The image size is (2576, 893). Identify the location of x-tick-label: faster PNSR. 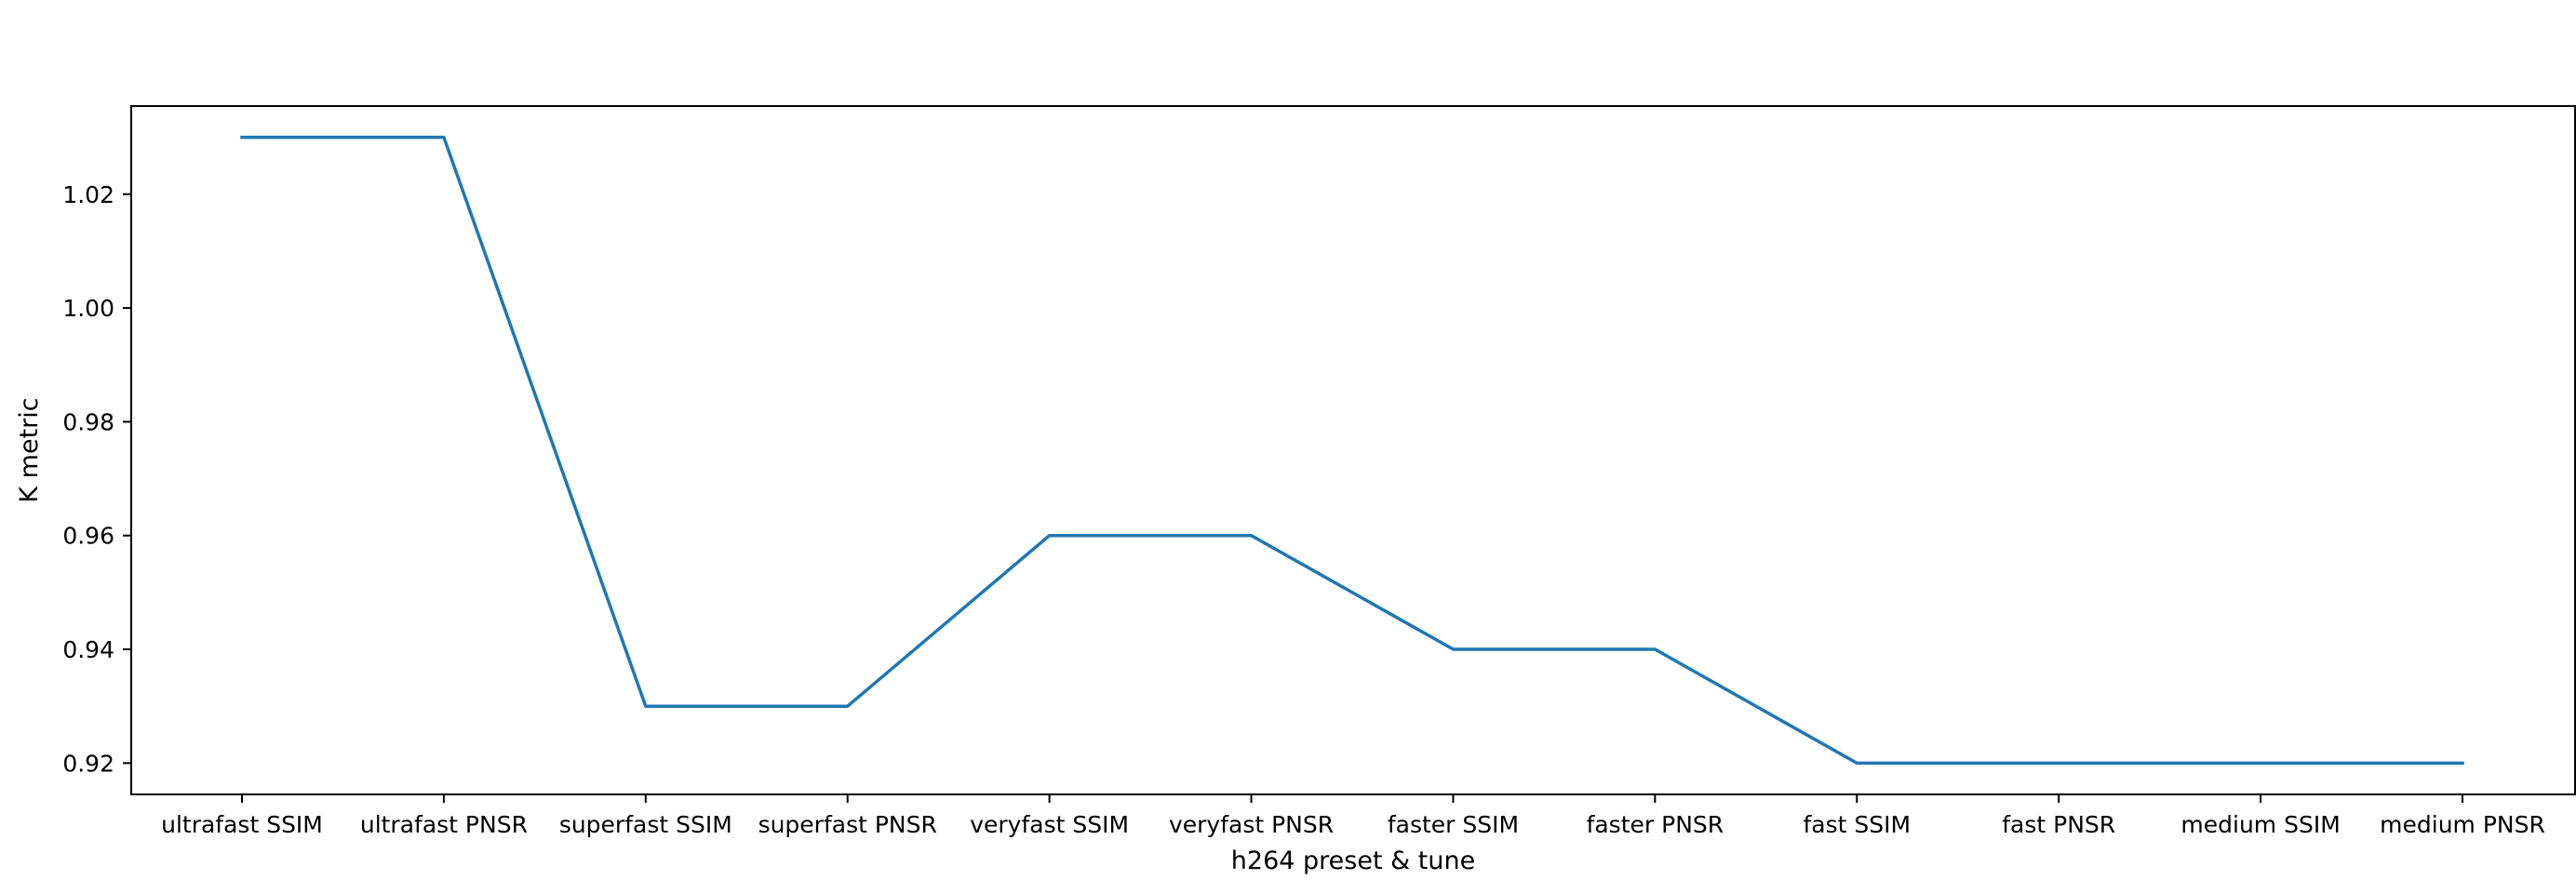
(1655, 824).